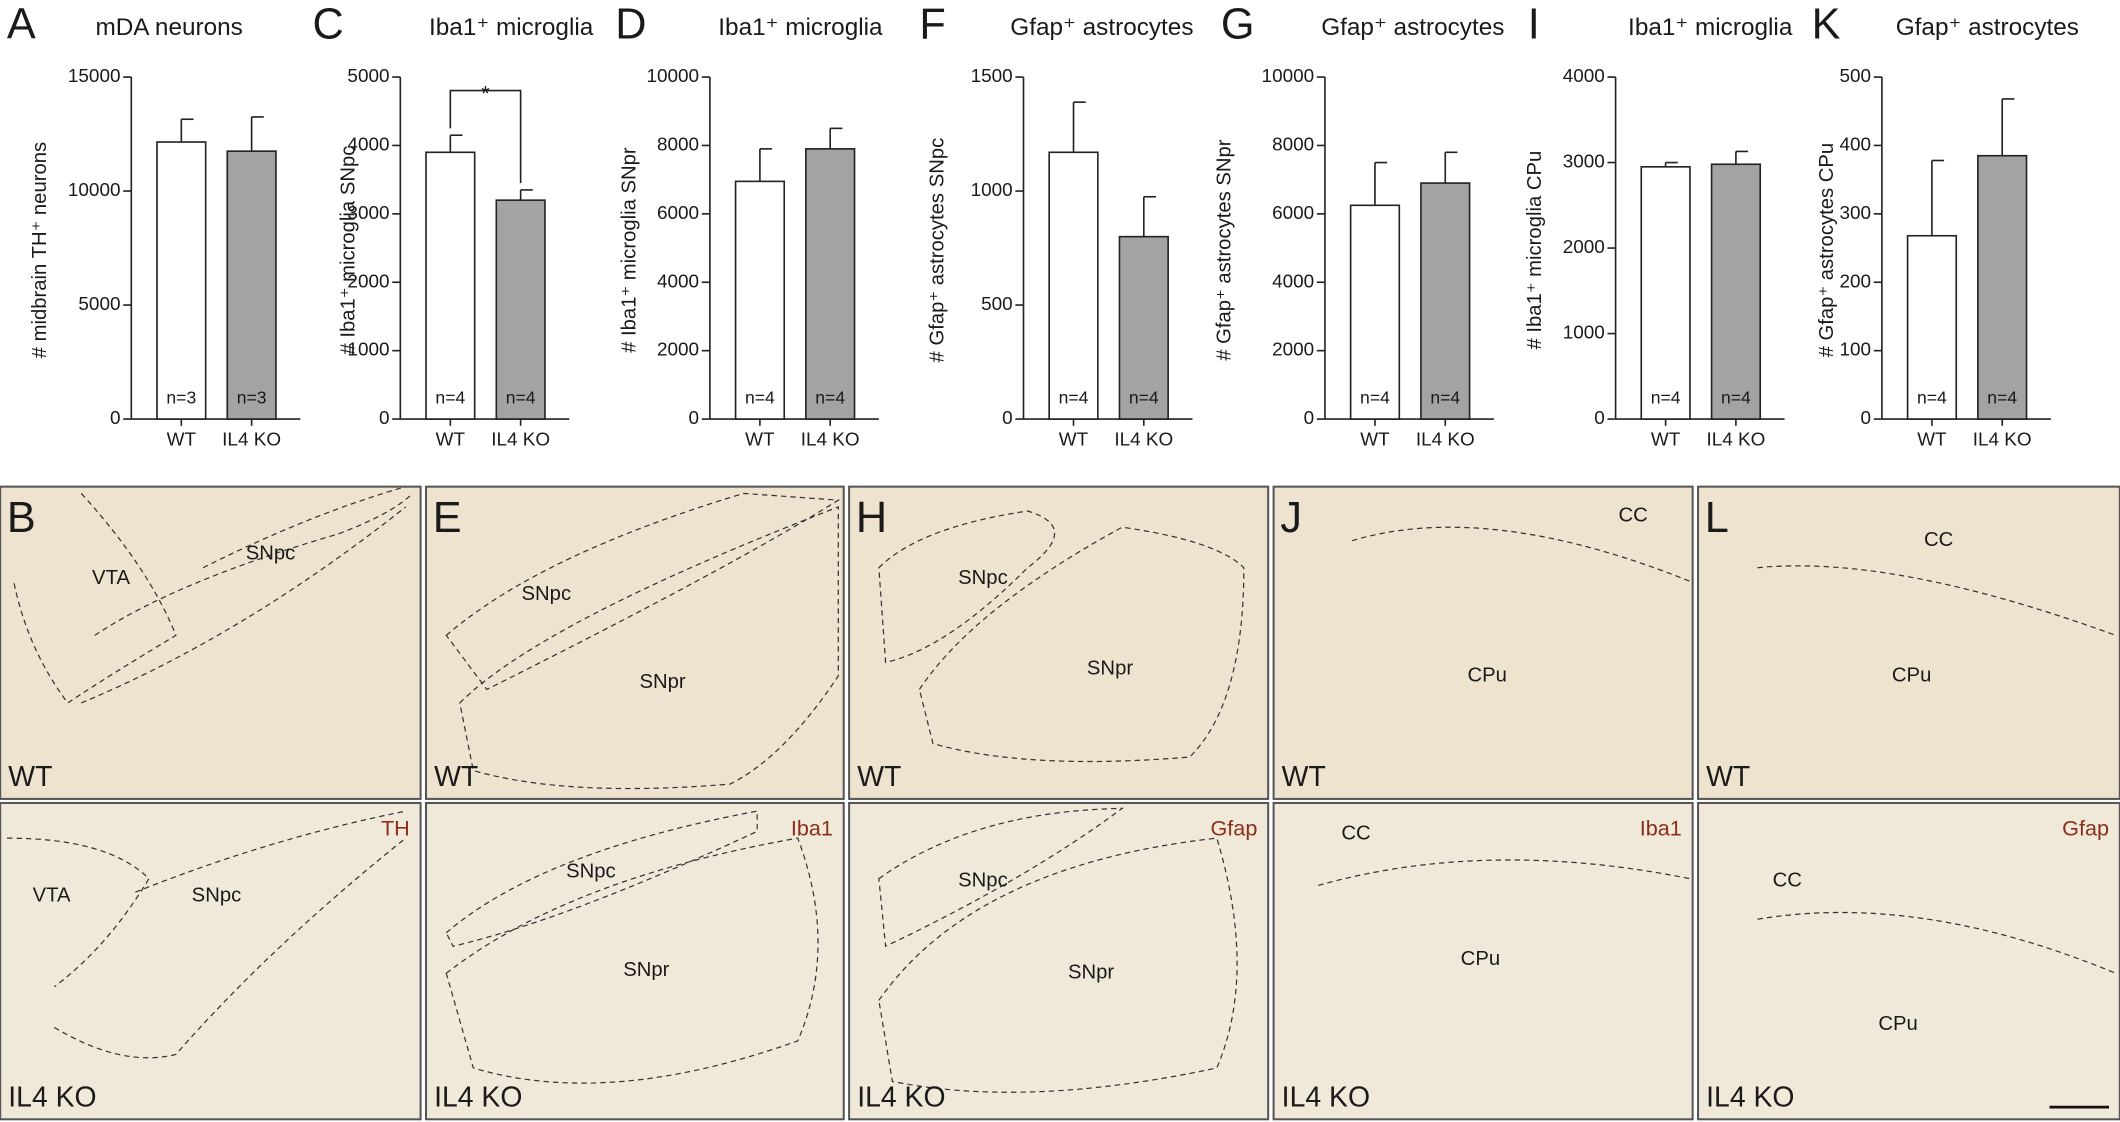  Describe the element at coordinates (1534, 24) in the screenshot. I see `panel-letter: I` at that location.